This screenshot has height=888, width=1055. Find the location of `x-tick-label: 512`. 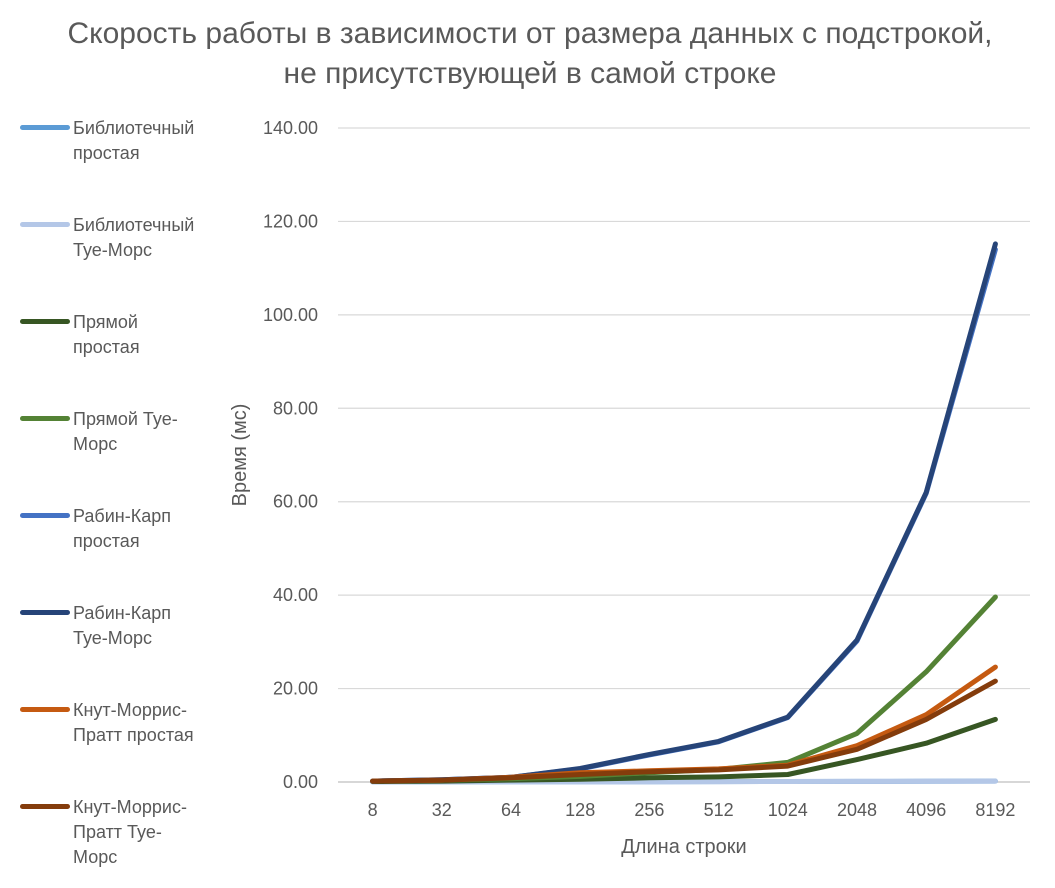

x-tick-label: 512 is located at coordinates (719, 810).